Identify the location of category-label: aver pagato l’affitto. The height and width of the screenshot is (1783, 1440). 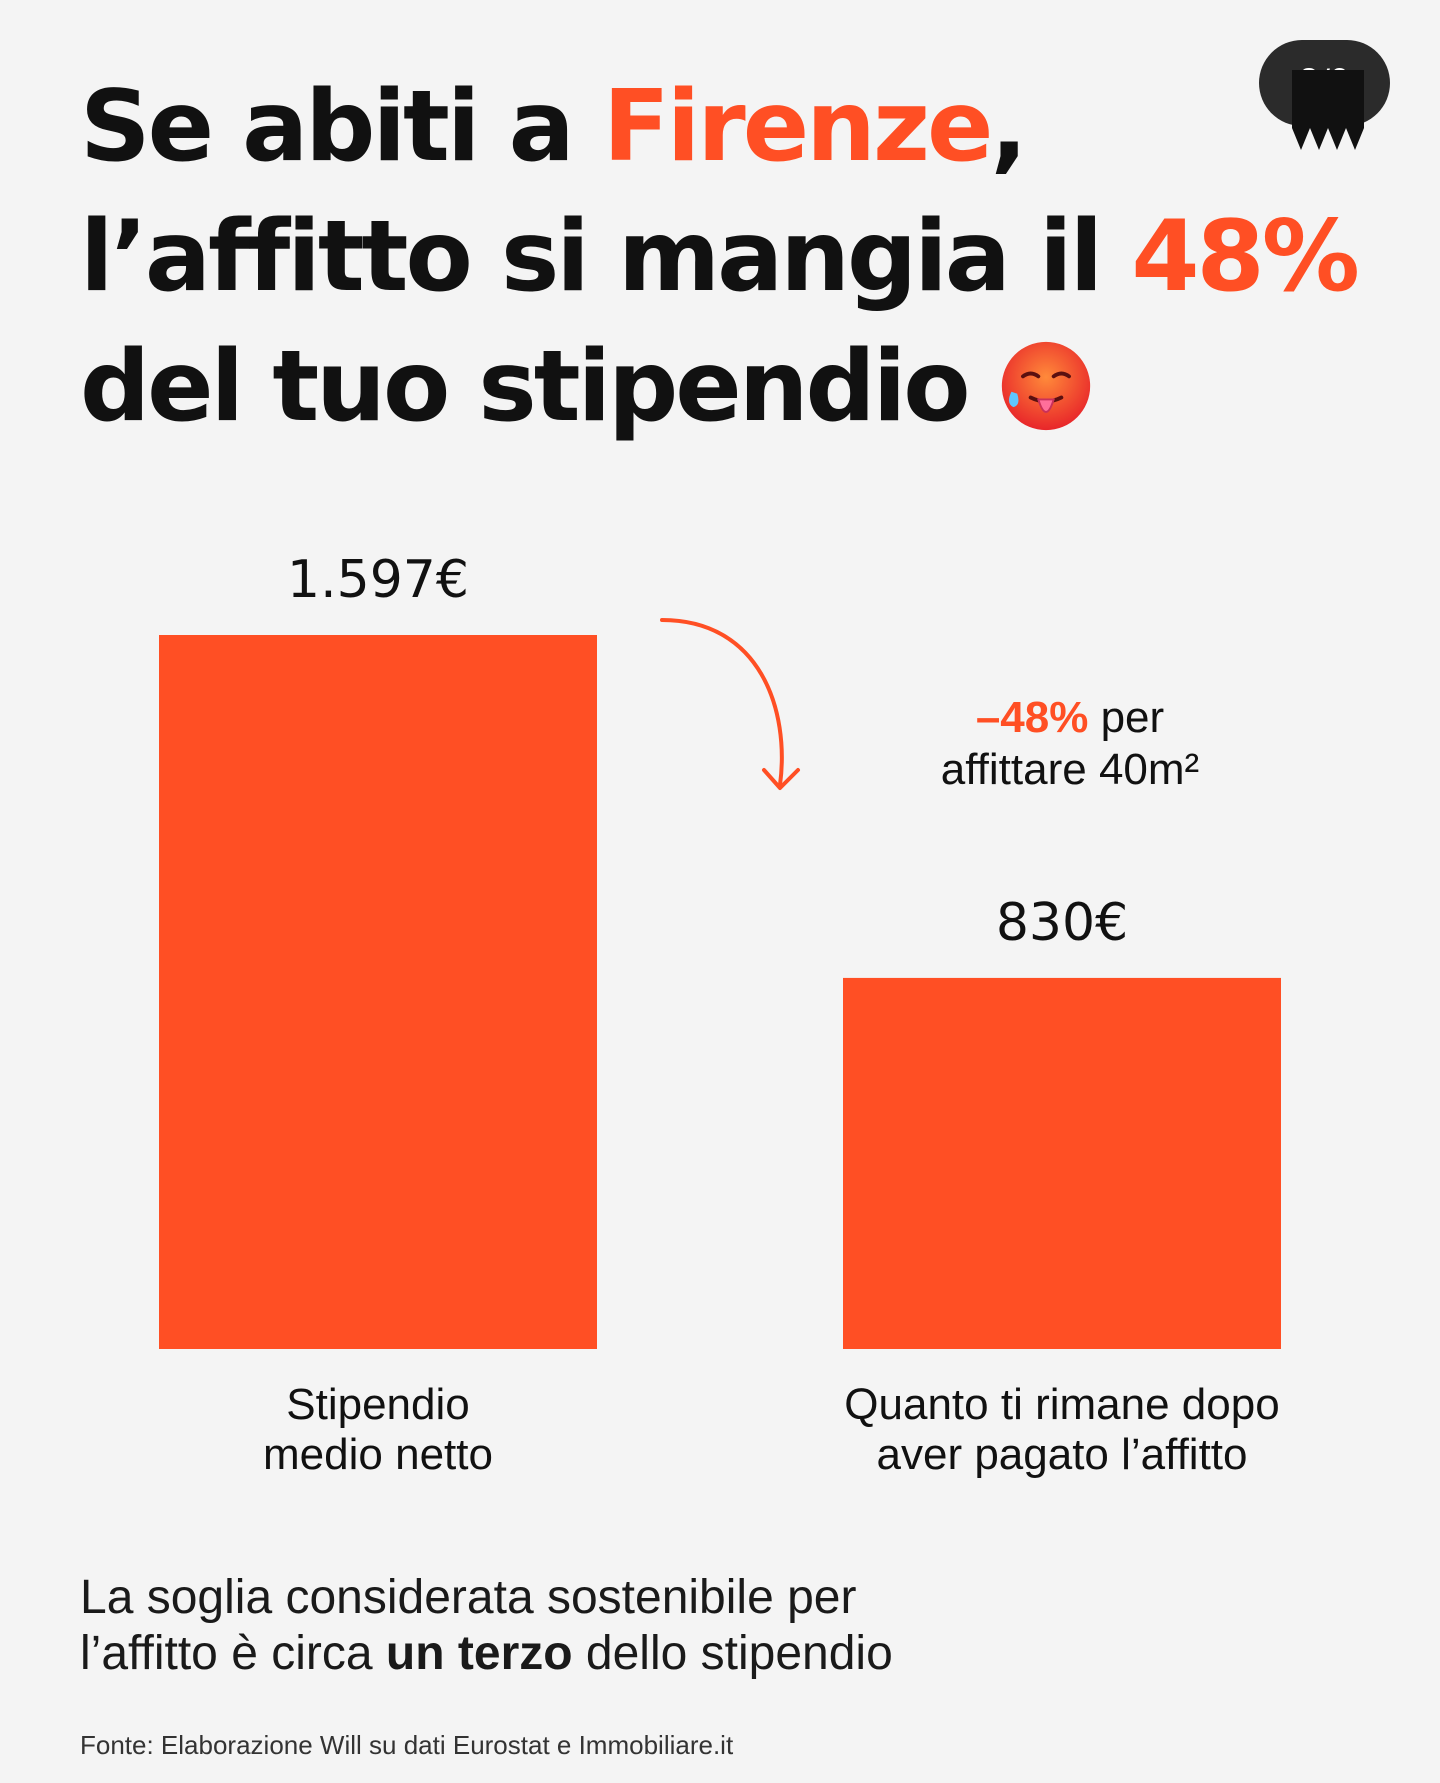
(1062, 1454).